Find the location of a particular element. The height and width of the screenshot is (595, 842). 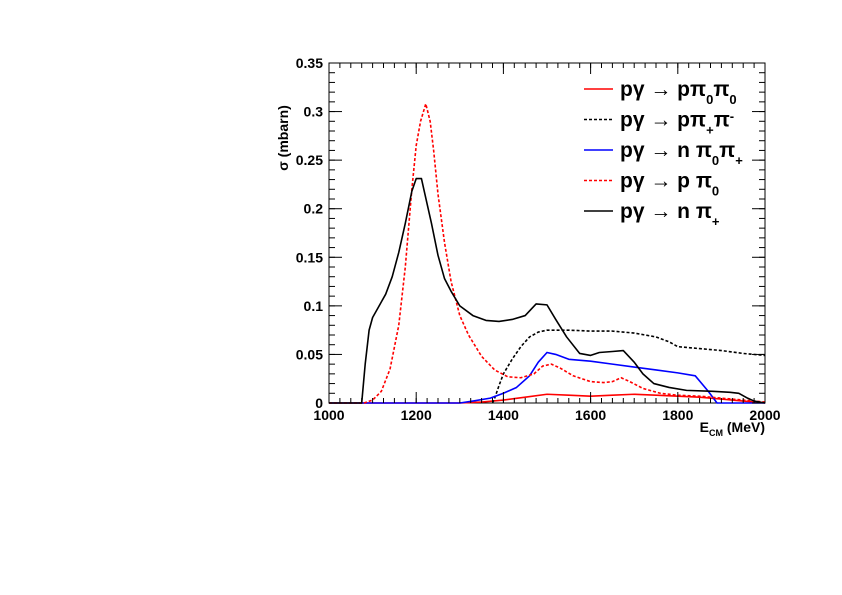

y-tick-label: 0.1 is located at coordinates (314, 306).